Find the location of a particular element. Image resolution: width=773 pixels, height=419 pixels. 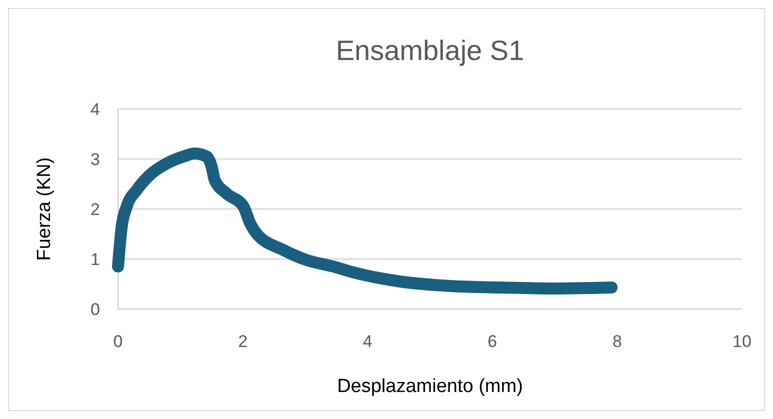

y-tick-label: 0 is located at coordinates (95, 309).